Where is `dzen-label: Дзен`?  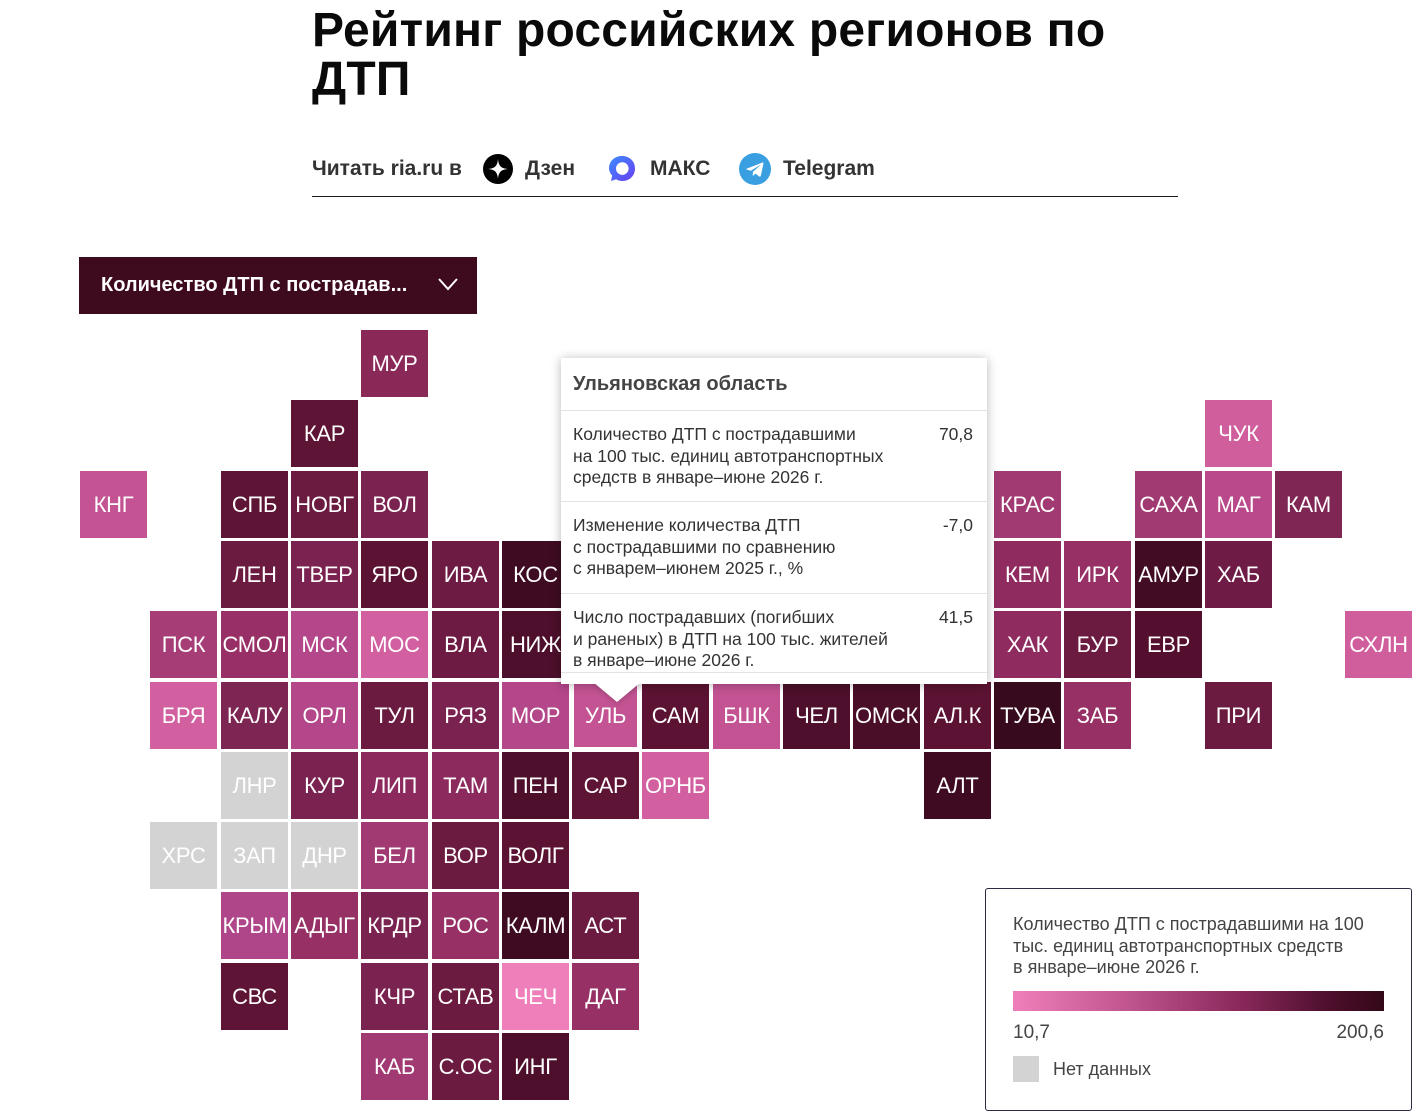
dzen-label: Дзен is located at coordinates (550, 168).